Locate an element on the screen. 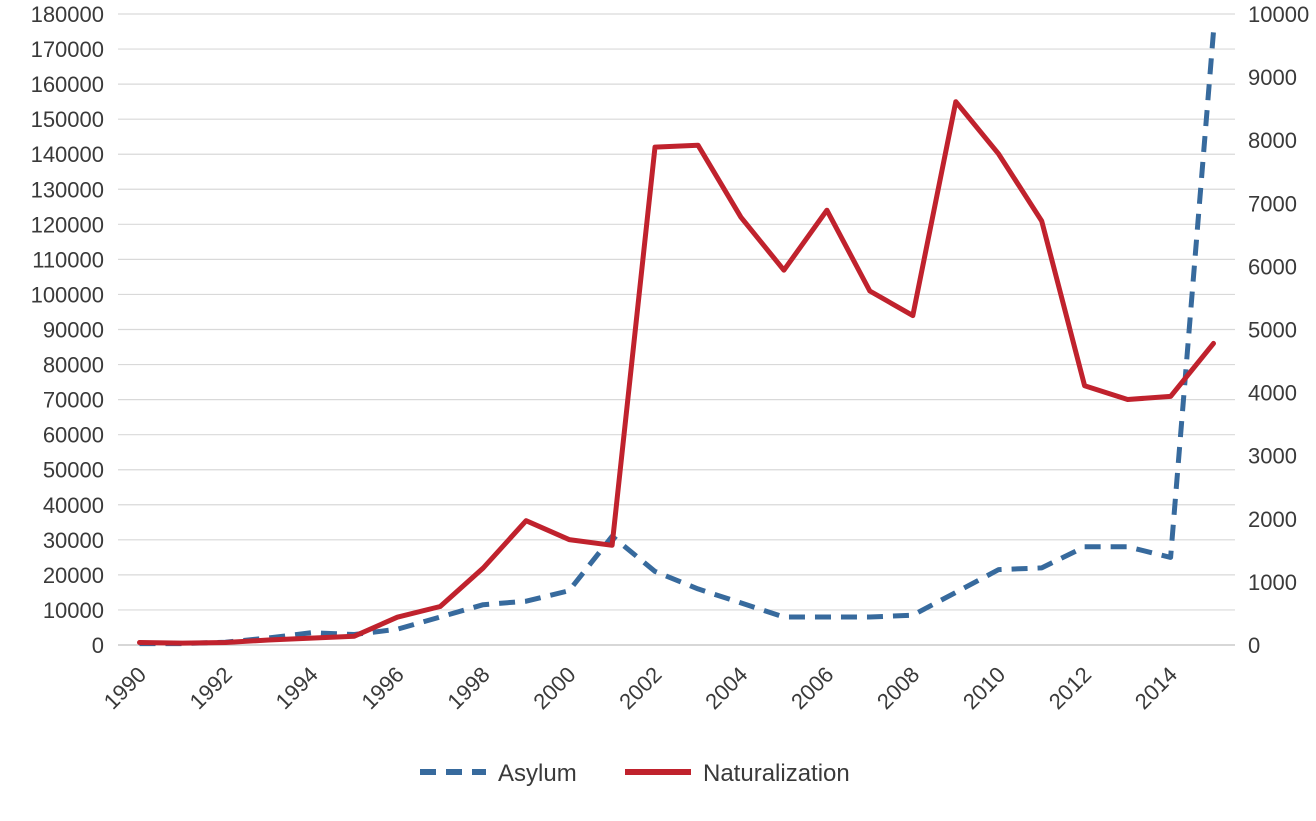 Image resolution: width=1316 pixels, height=821 pixels. left-axis-tick-label: 40000 is located at coordinates (73, 505).